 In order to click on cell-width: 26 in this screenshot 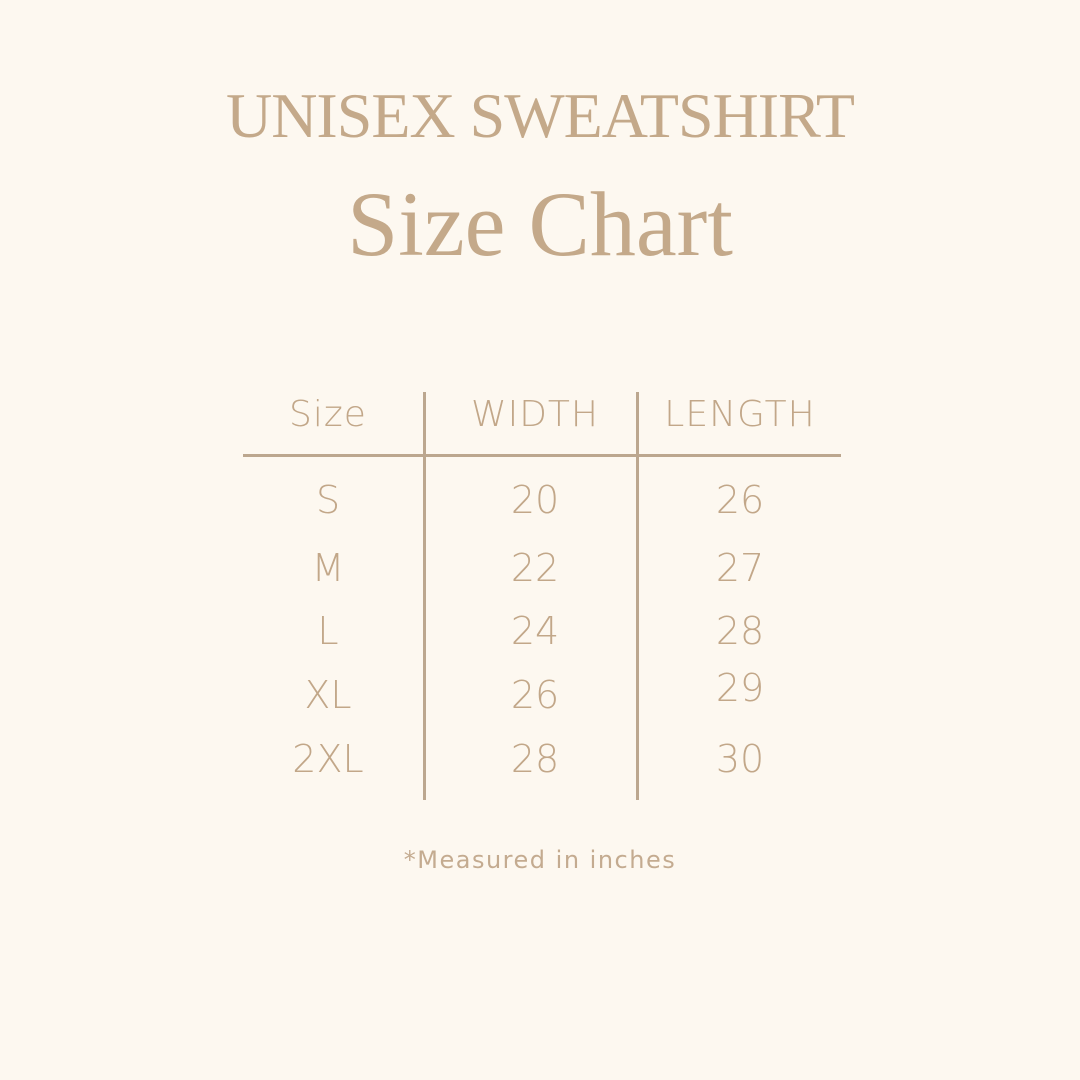, I will do `click(535, 695)`.